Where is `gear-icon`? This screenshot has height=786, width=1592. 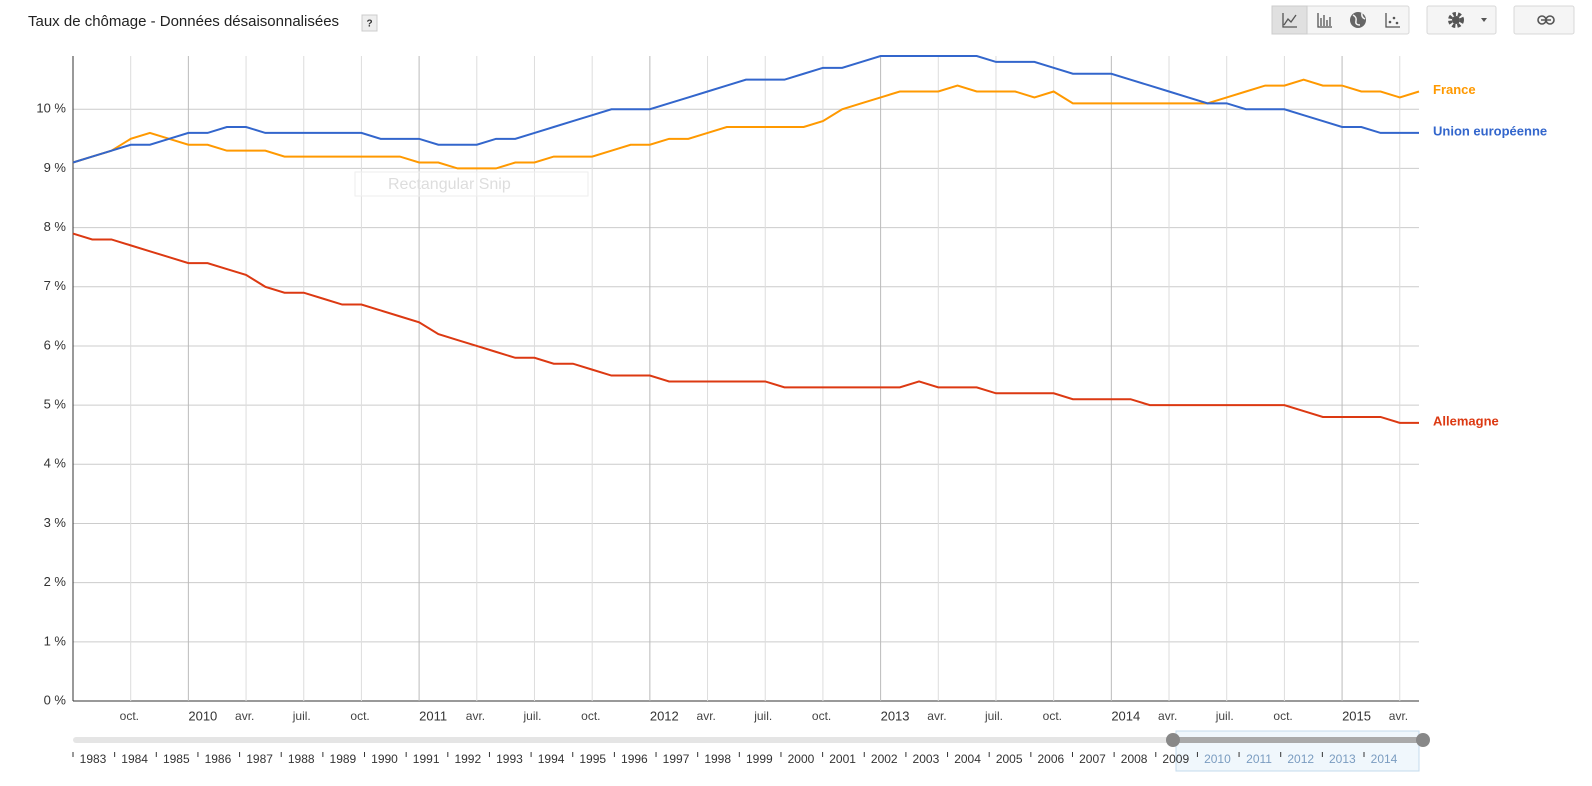 gear-icon is located at coordinates (1456, 20).